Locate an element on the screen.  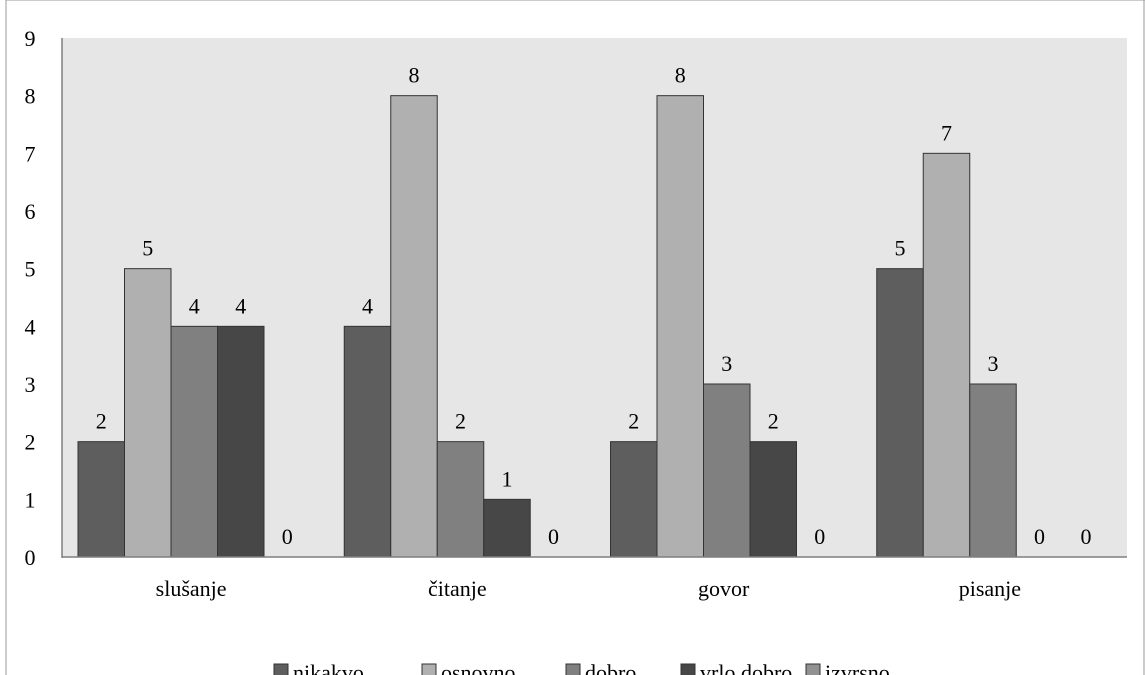
legend-item: nikakvo is located at coordinates (318, 667).